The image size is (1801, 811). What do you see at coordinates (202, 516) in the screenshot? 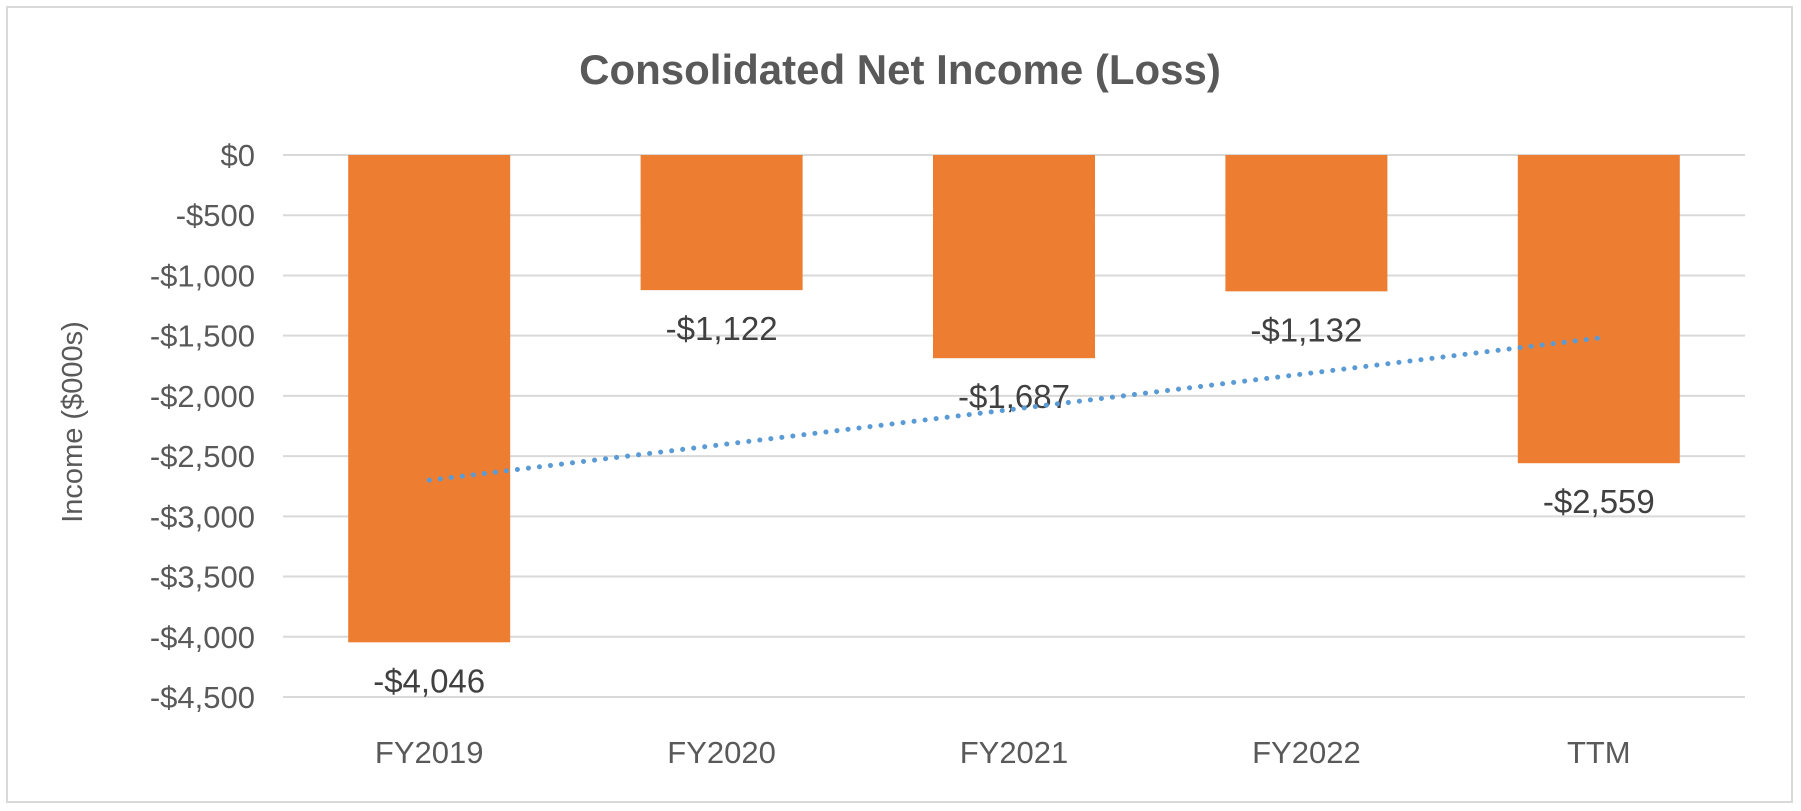
I see `y-tick-label: -$3,000` at bounding box center [202, 516].